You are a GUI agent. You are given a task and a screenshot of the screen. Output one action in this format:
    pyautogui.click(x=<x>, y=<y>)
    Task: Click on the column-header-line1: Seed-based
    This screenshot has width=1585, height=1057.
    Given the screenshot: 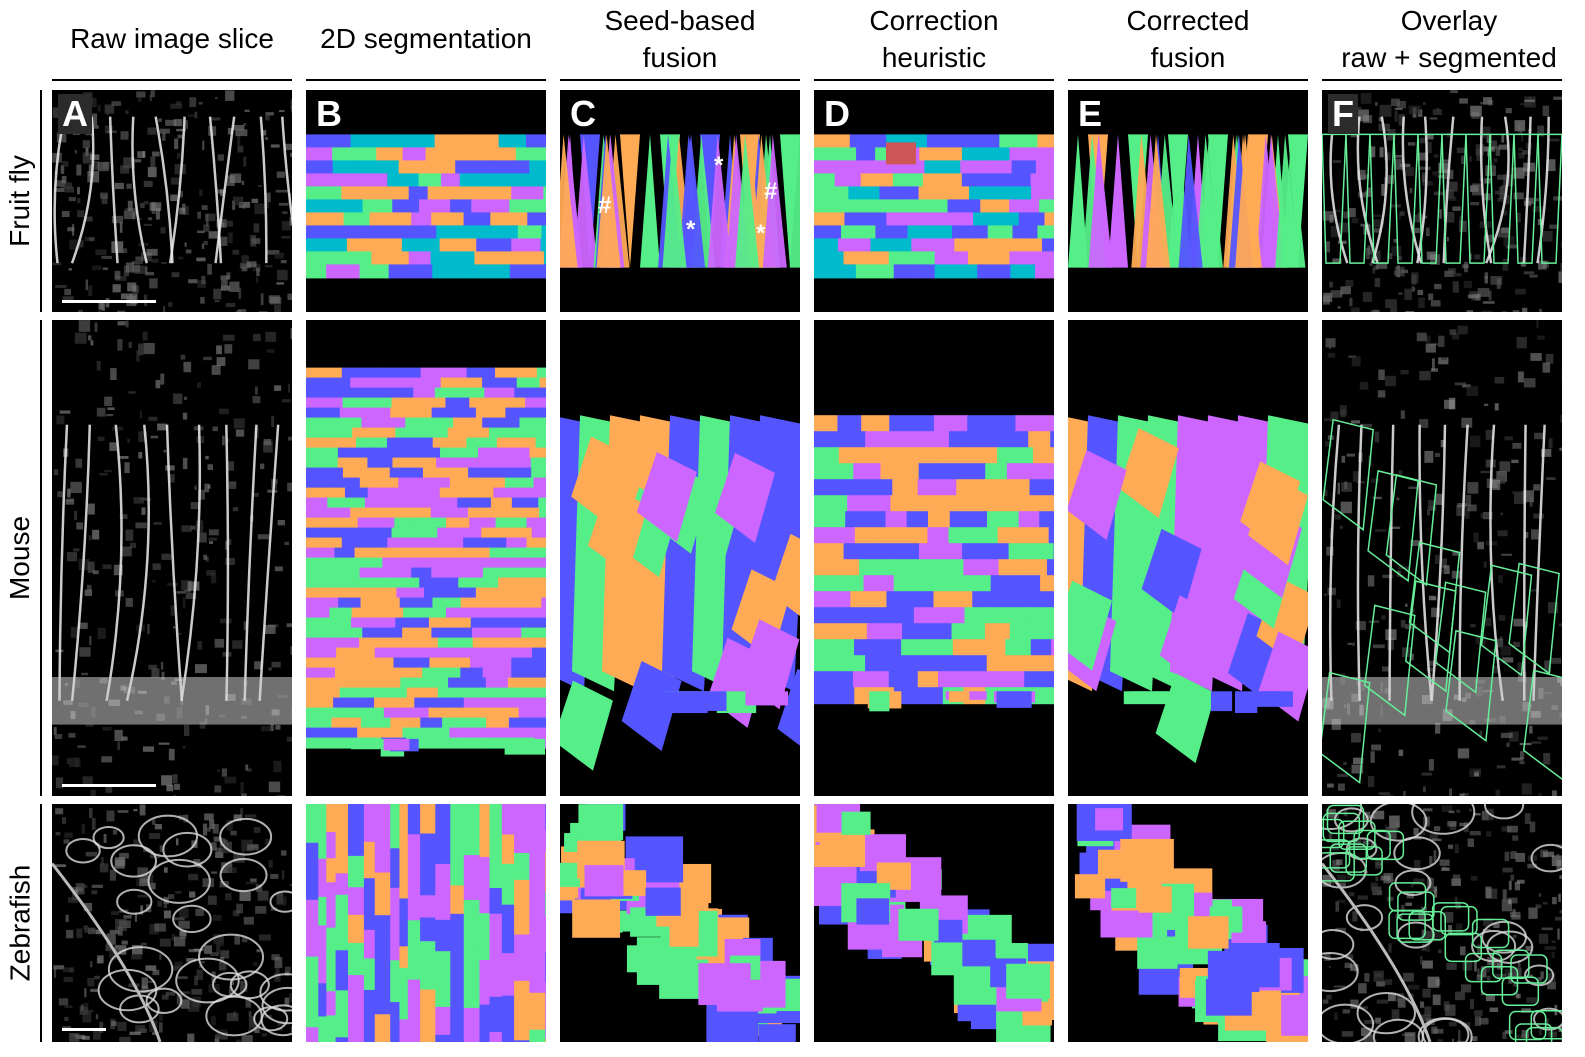 What is the action you would take?
    pyautogui.click(x=680, y=20)
    